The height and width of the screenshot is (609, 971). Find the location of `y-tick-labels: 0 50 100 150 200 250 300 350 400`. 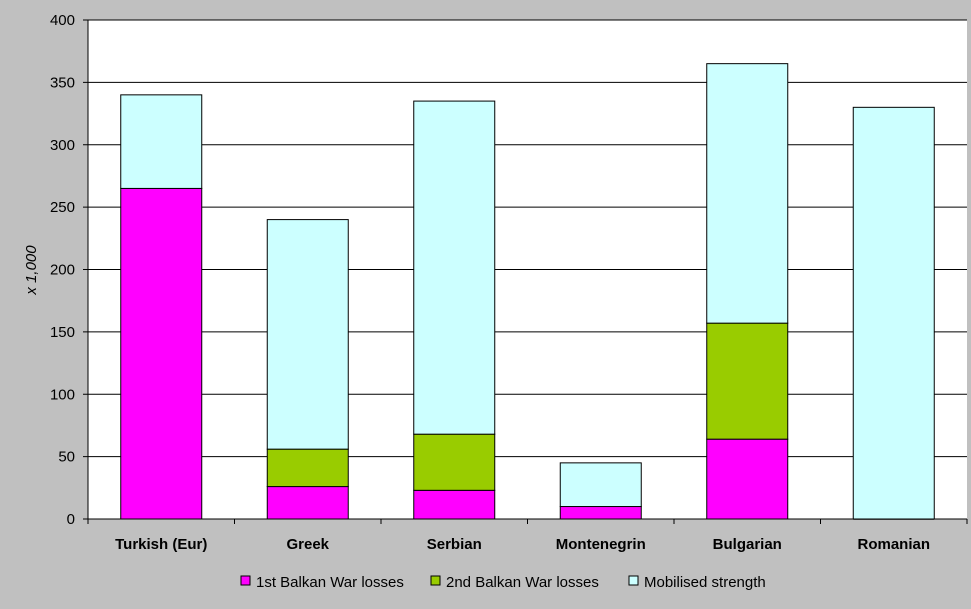

y-tick-labels: 0 50 100 150 200 250 300 350 400 is located at coordinates (62, 270).